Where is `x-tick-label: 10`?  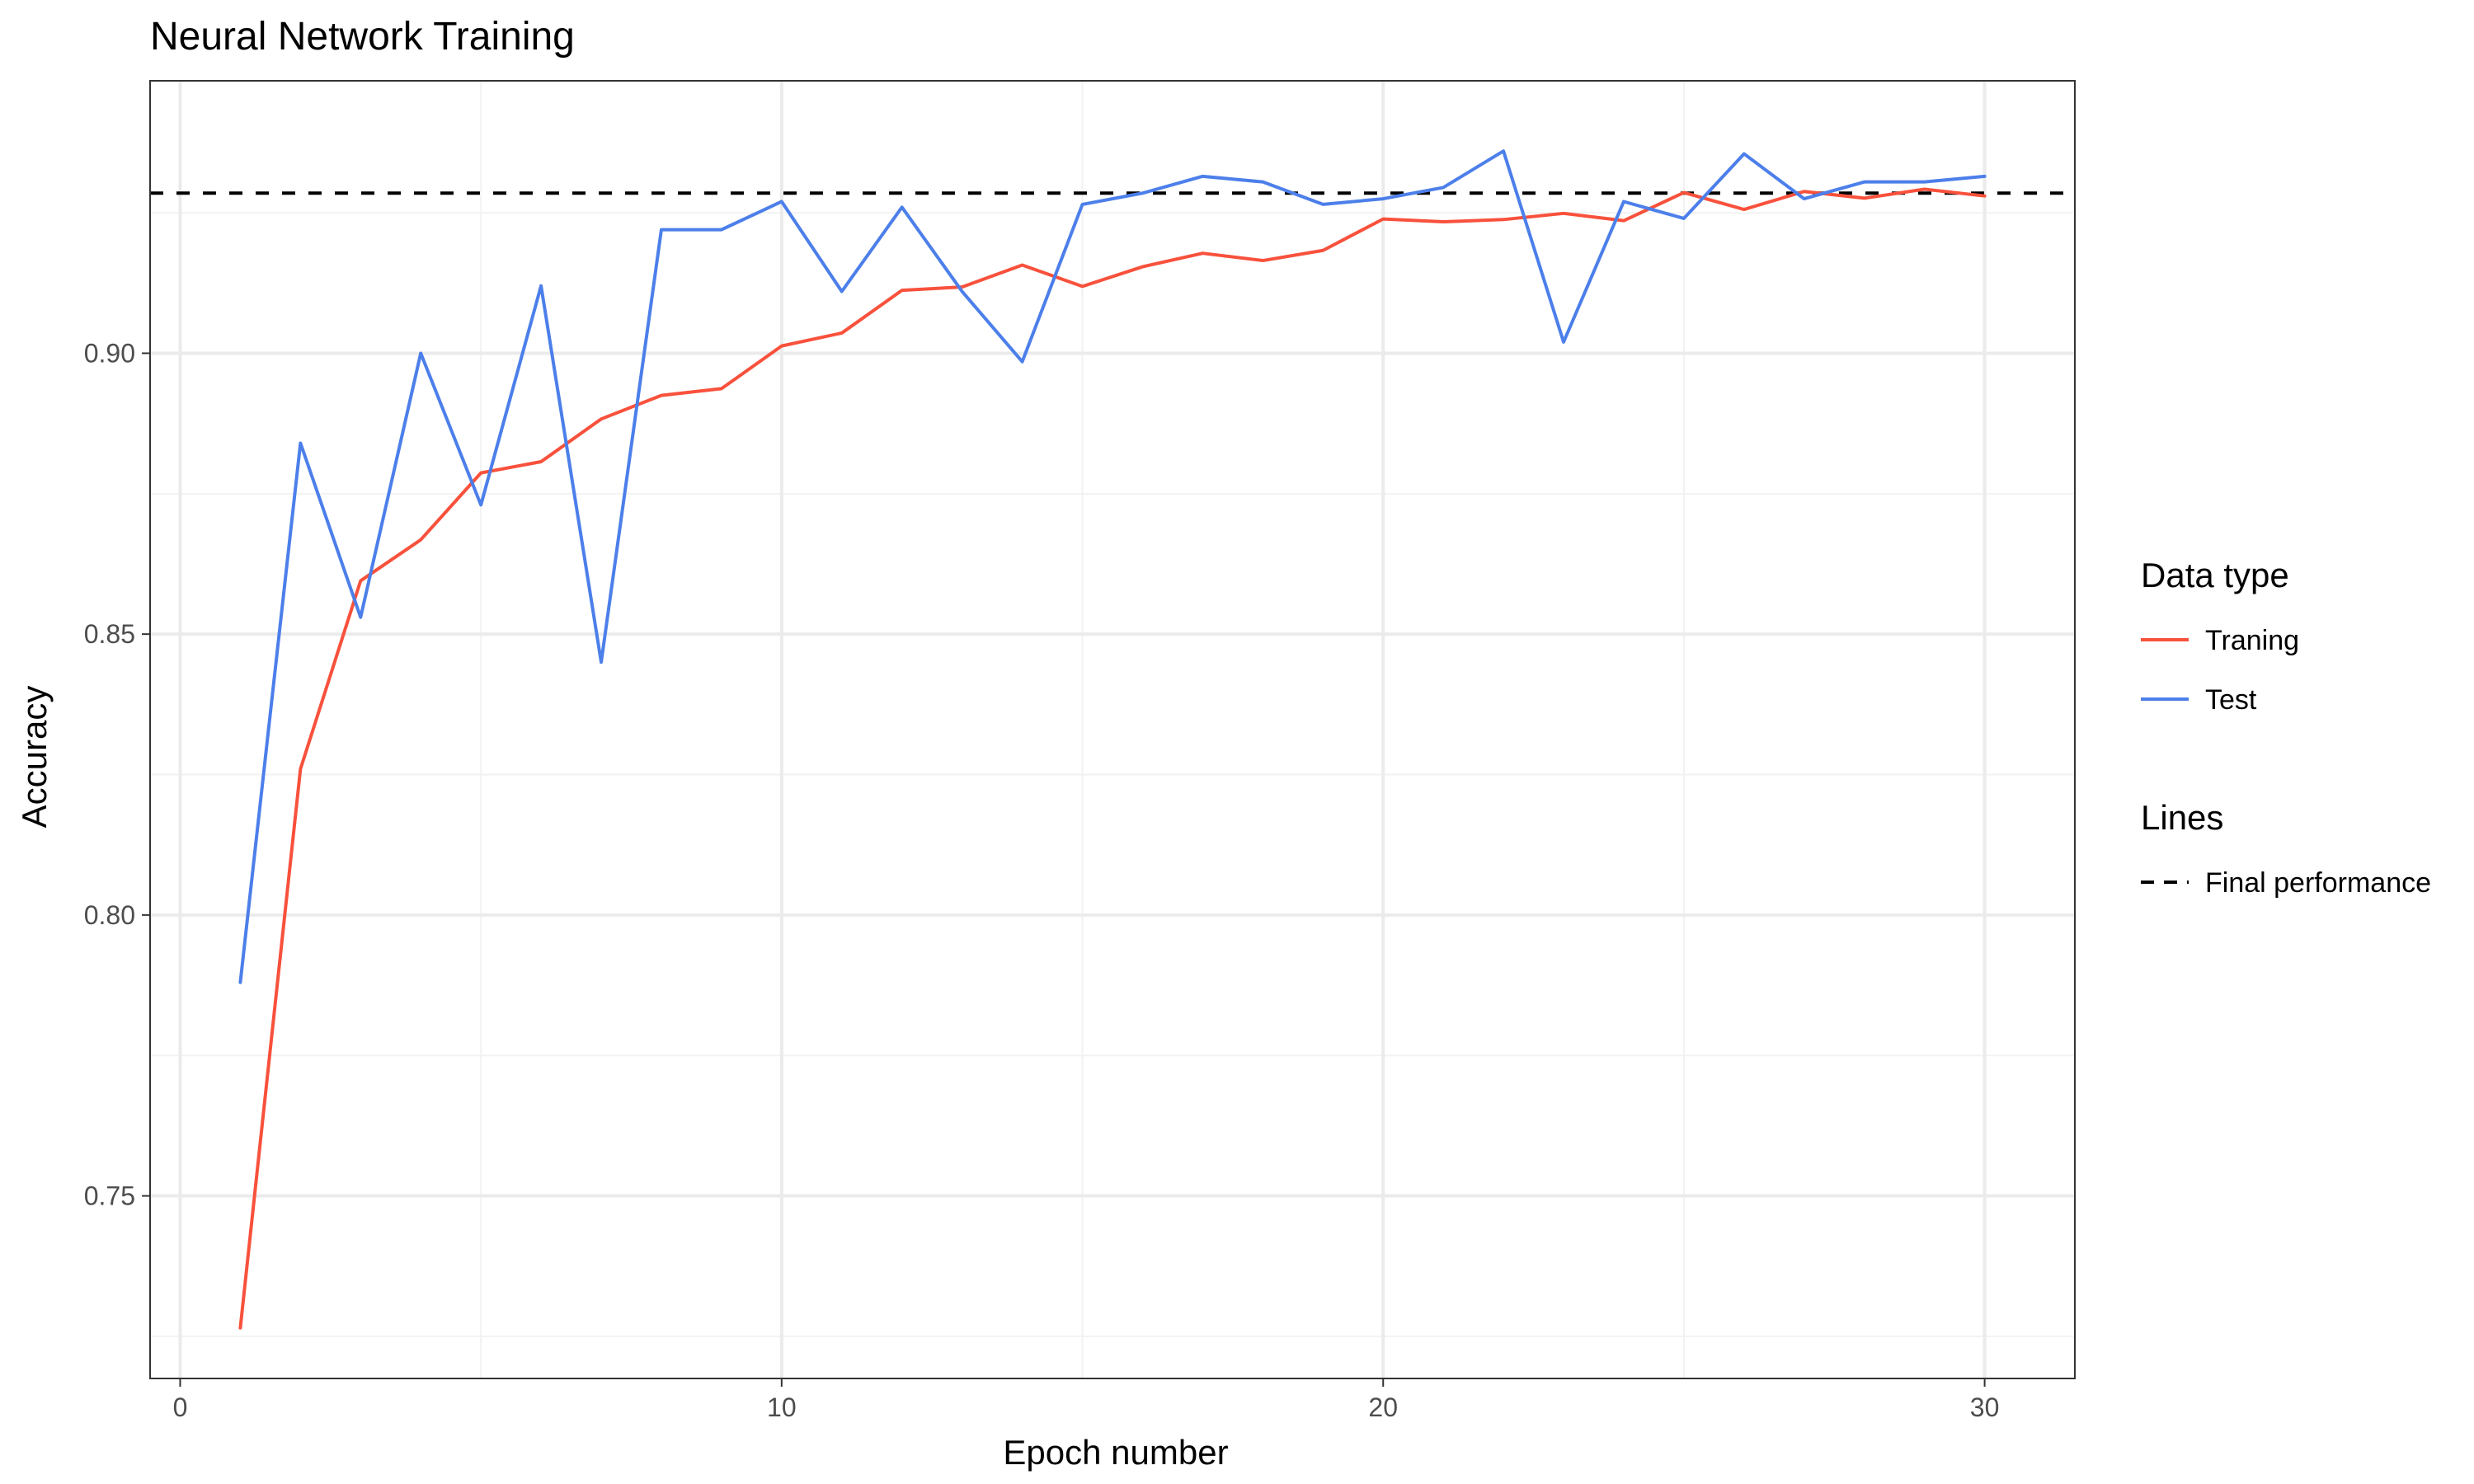
x-tick-label: 10 is located at coordinates (782, 1407).